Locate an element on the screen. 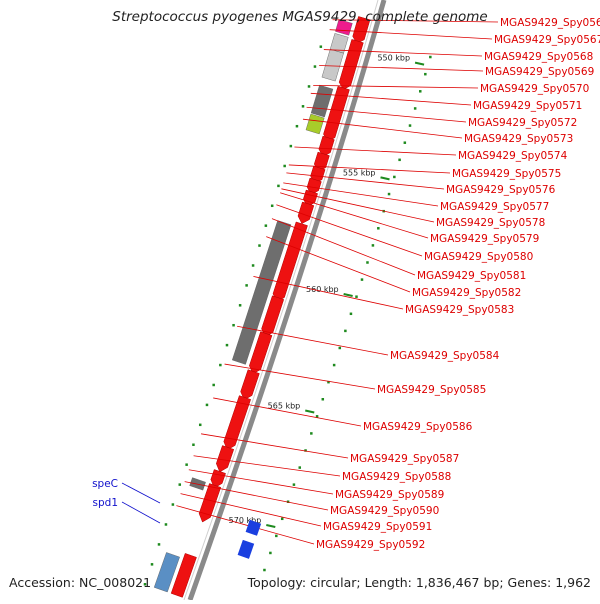  gene-label: MGAS9429_Spy0582 is located at coordinates (466, 293).